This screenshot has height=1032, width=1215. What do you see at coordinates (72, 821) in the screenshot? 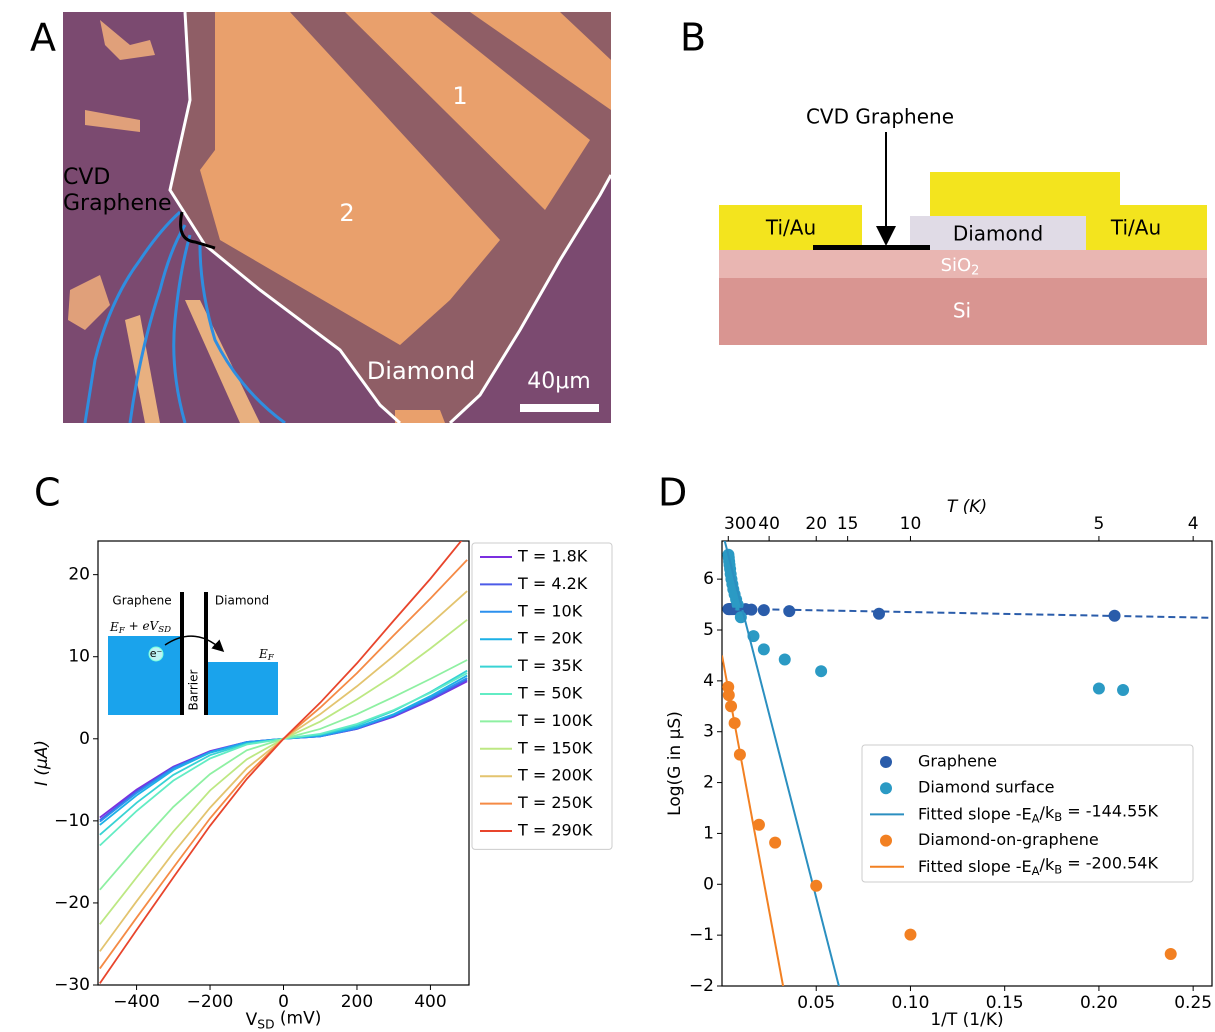
I see `y-tick-label: −10` at bounding box center [72, 821].